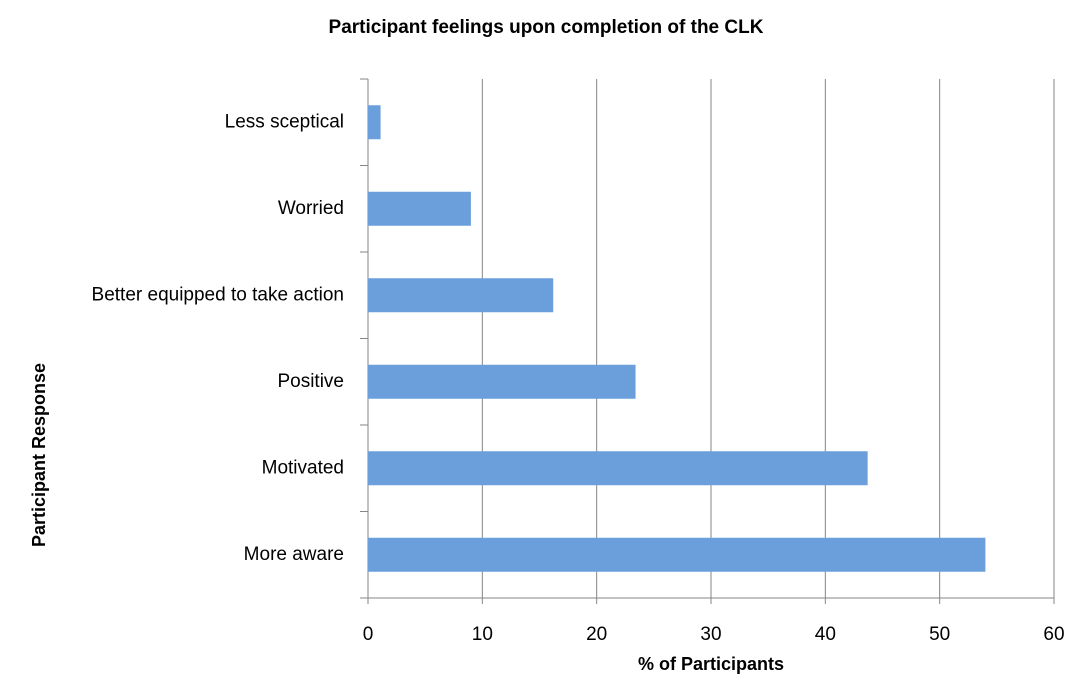 This screenshot has height=680, width=1072. Describe the element at coordinates (825, 634) in the screenshot. I see `x-tick-label: 40` at that location.